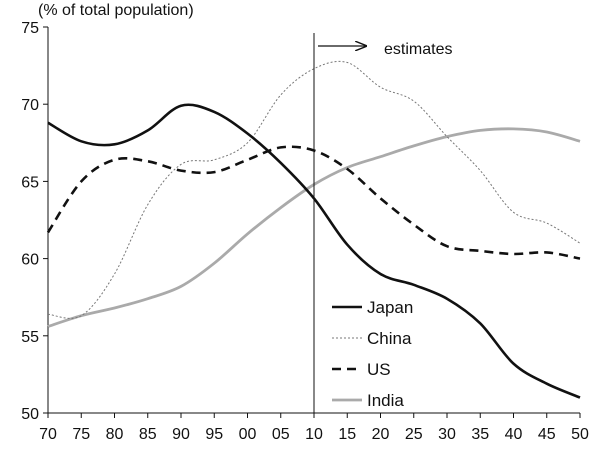 This screenshot has height=456, width=600. Describe the element at coordinates (580, 434) in the screenshot. I see `x-tick-label: 50` at that location.